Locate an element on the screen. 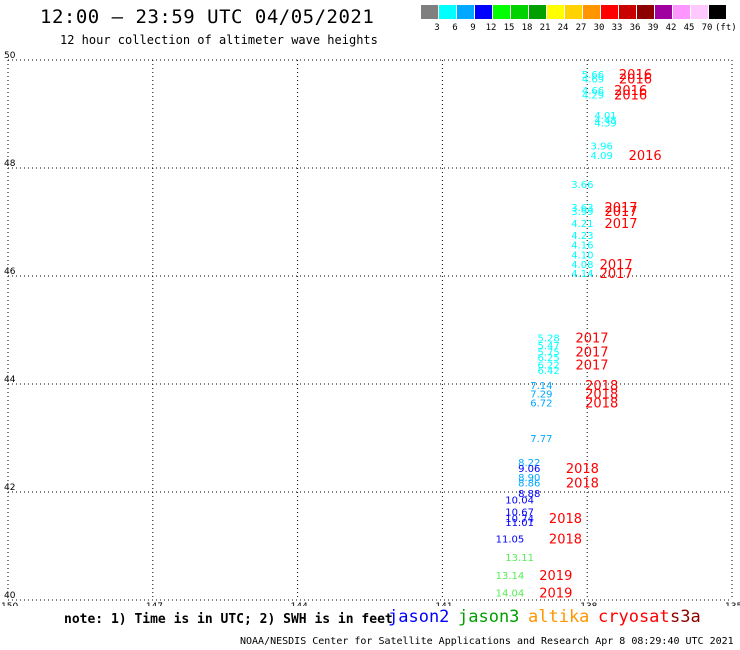 Image resolution: width=740 pixels, height=650 pixels. swh-value-label: 3.63 is located at coordinates (582, 208).